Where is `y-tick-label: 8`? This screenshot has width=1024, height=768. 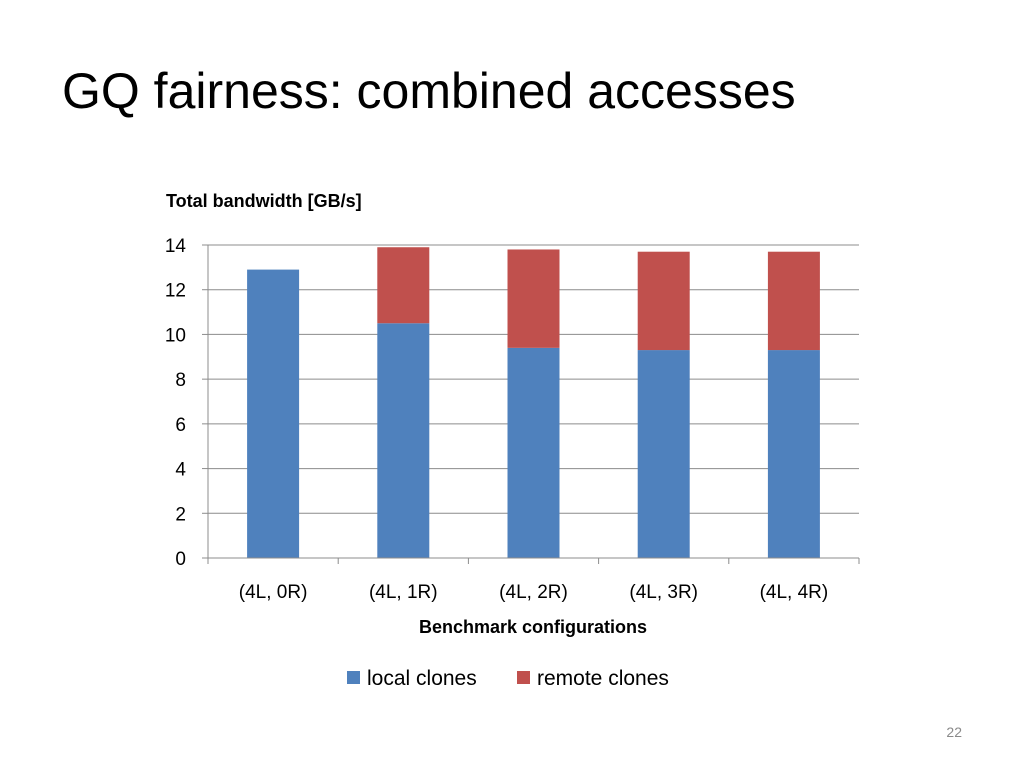
y-tick-label: 8 is located at coordinates (180, 380).